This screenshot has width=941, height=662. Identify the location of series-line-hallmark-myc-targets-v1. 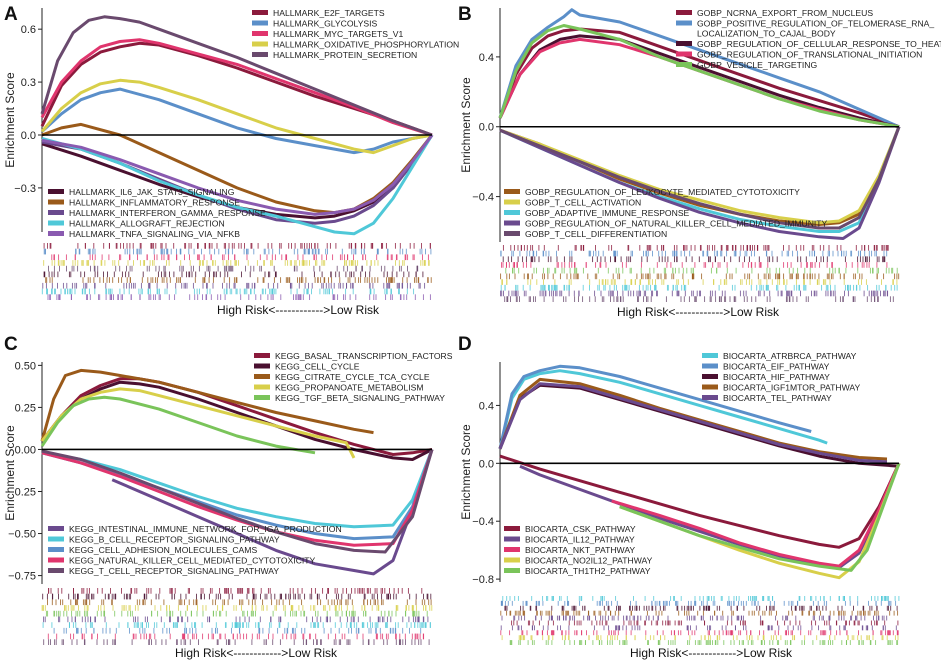
(236, 87).